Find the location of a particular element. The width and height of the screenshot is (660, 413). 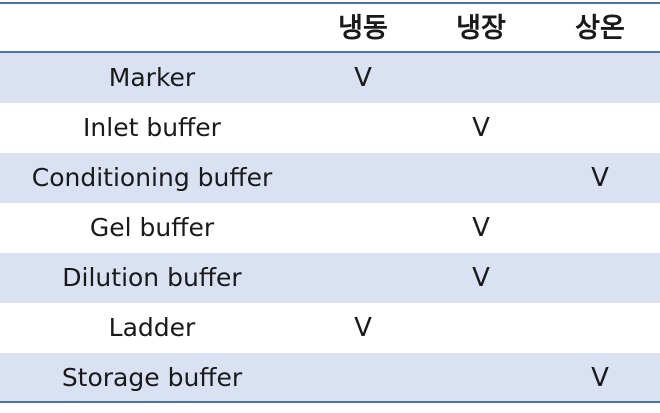

table-top-rule is located at coordinates (330, 3).